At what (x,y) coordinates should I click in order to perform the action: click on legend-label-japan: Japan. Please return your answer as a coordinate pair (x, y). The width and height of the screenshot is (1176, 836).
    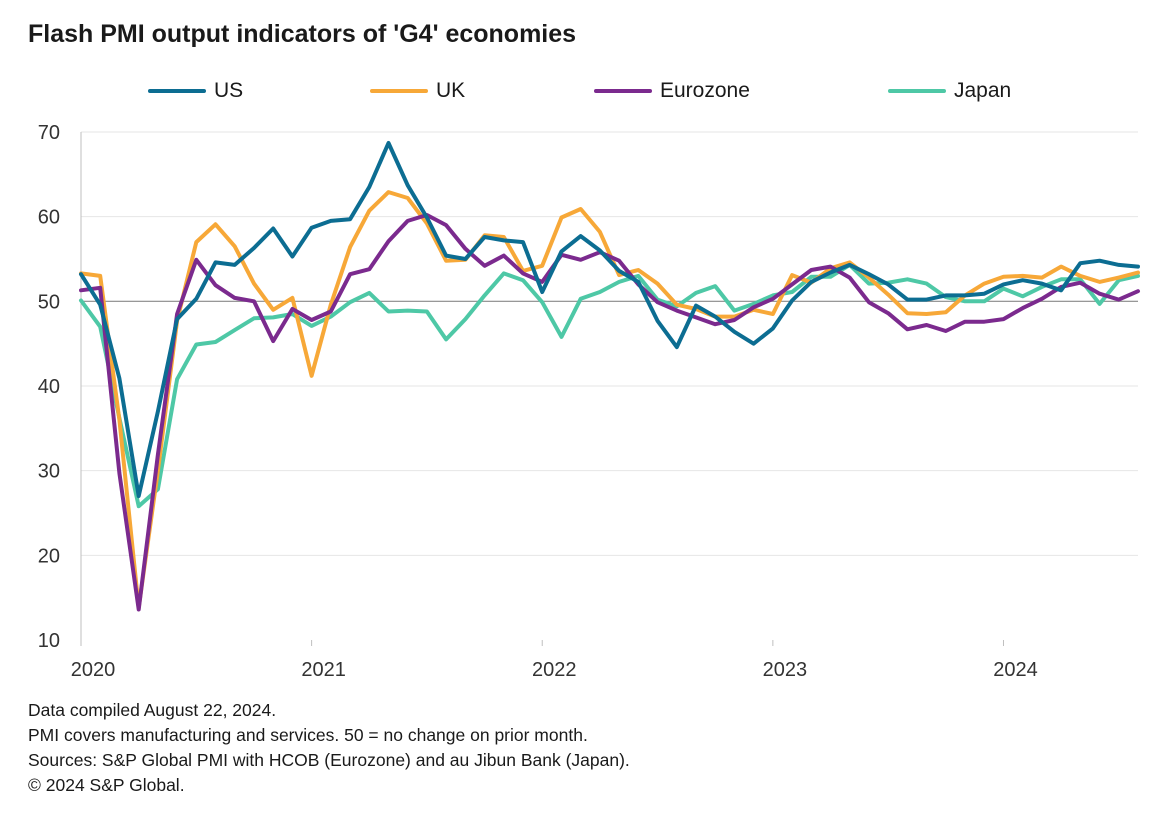
    Looking at the image, I should click on (983, 90).